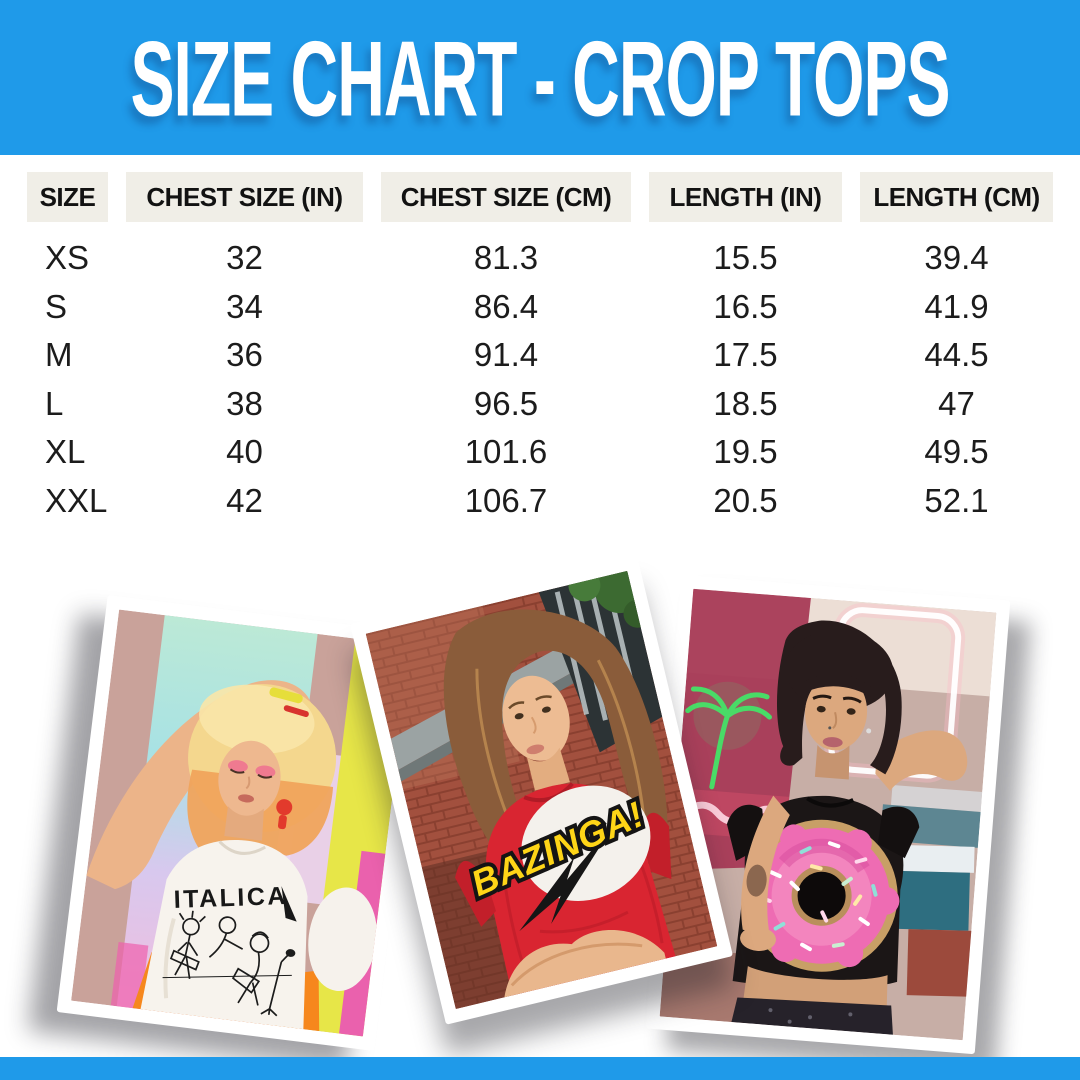 This screenshot has height=1080, width=1080. I want to click on value-cell: 81.3, so click(506, 258).